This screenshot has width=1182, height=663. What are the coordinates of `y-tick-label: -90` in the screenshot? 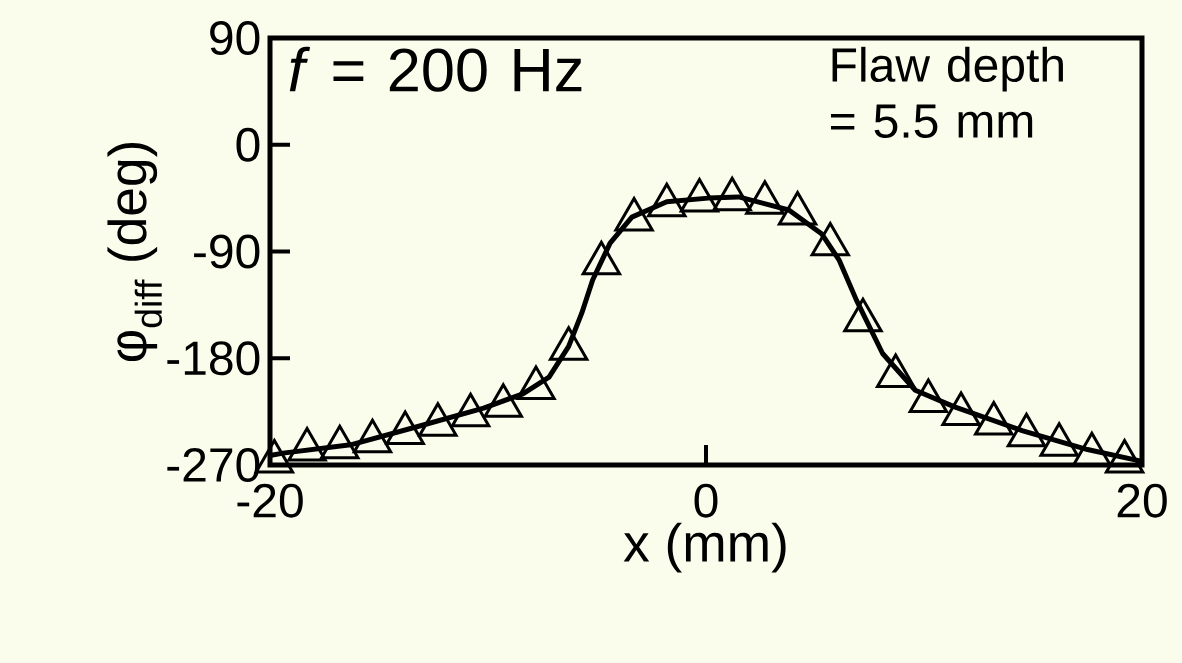 It's located at (227, 251).